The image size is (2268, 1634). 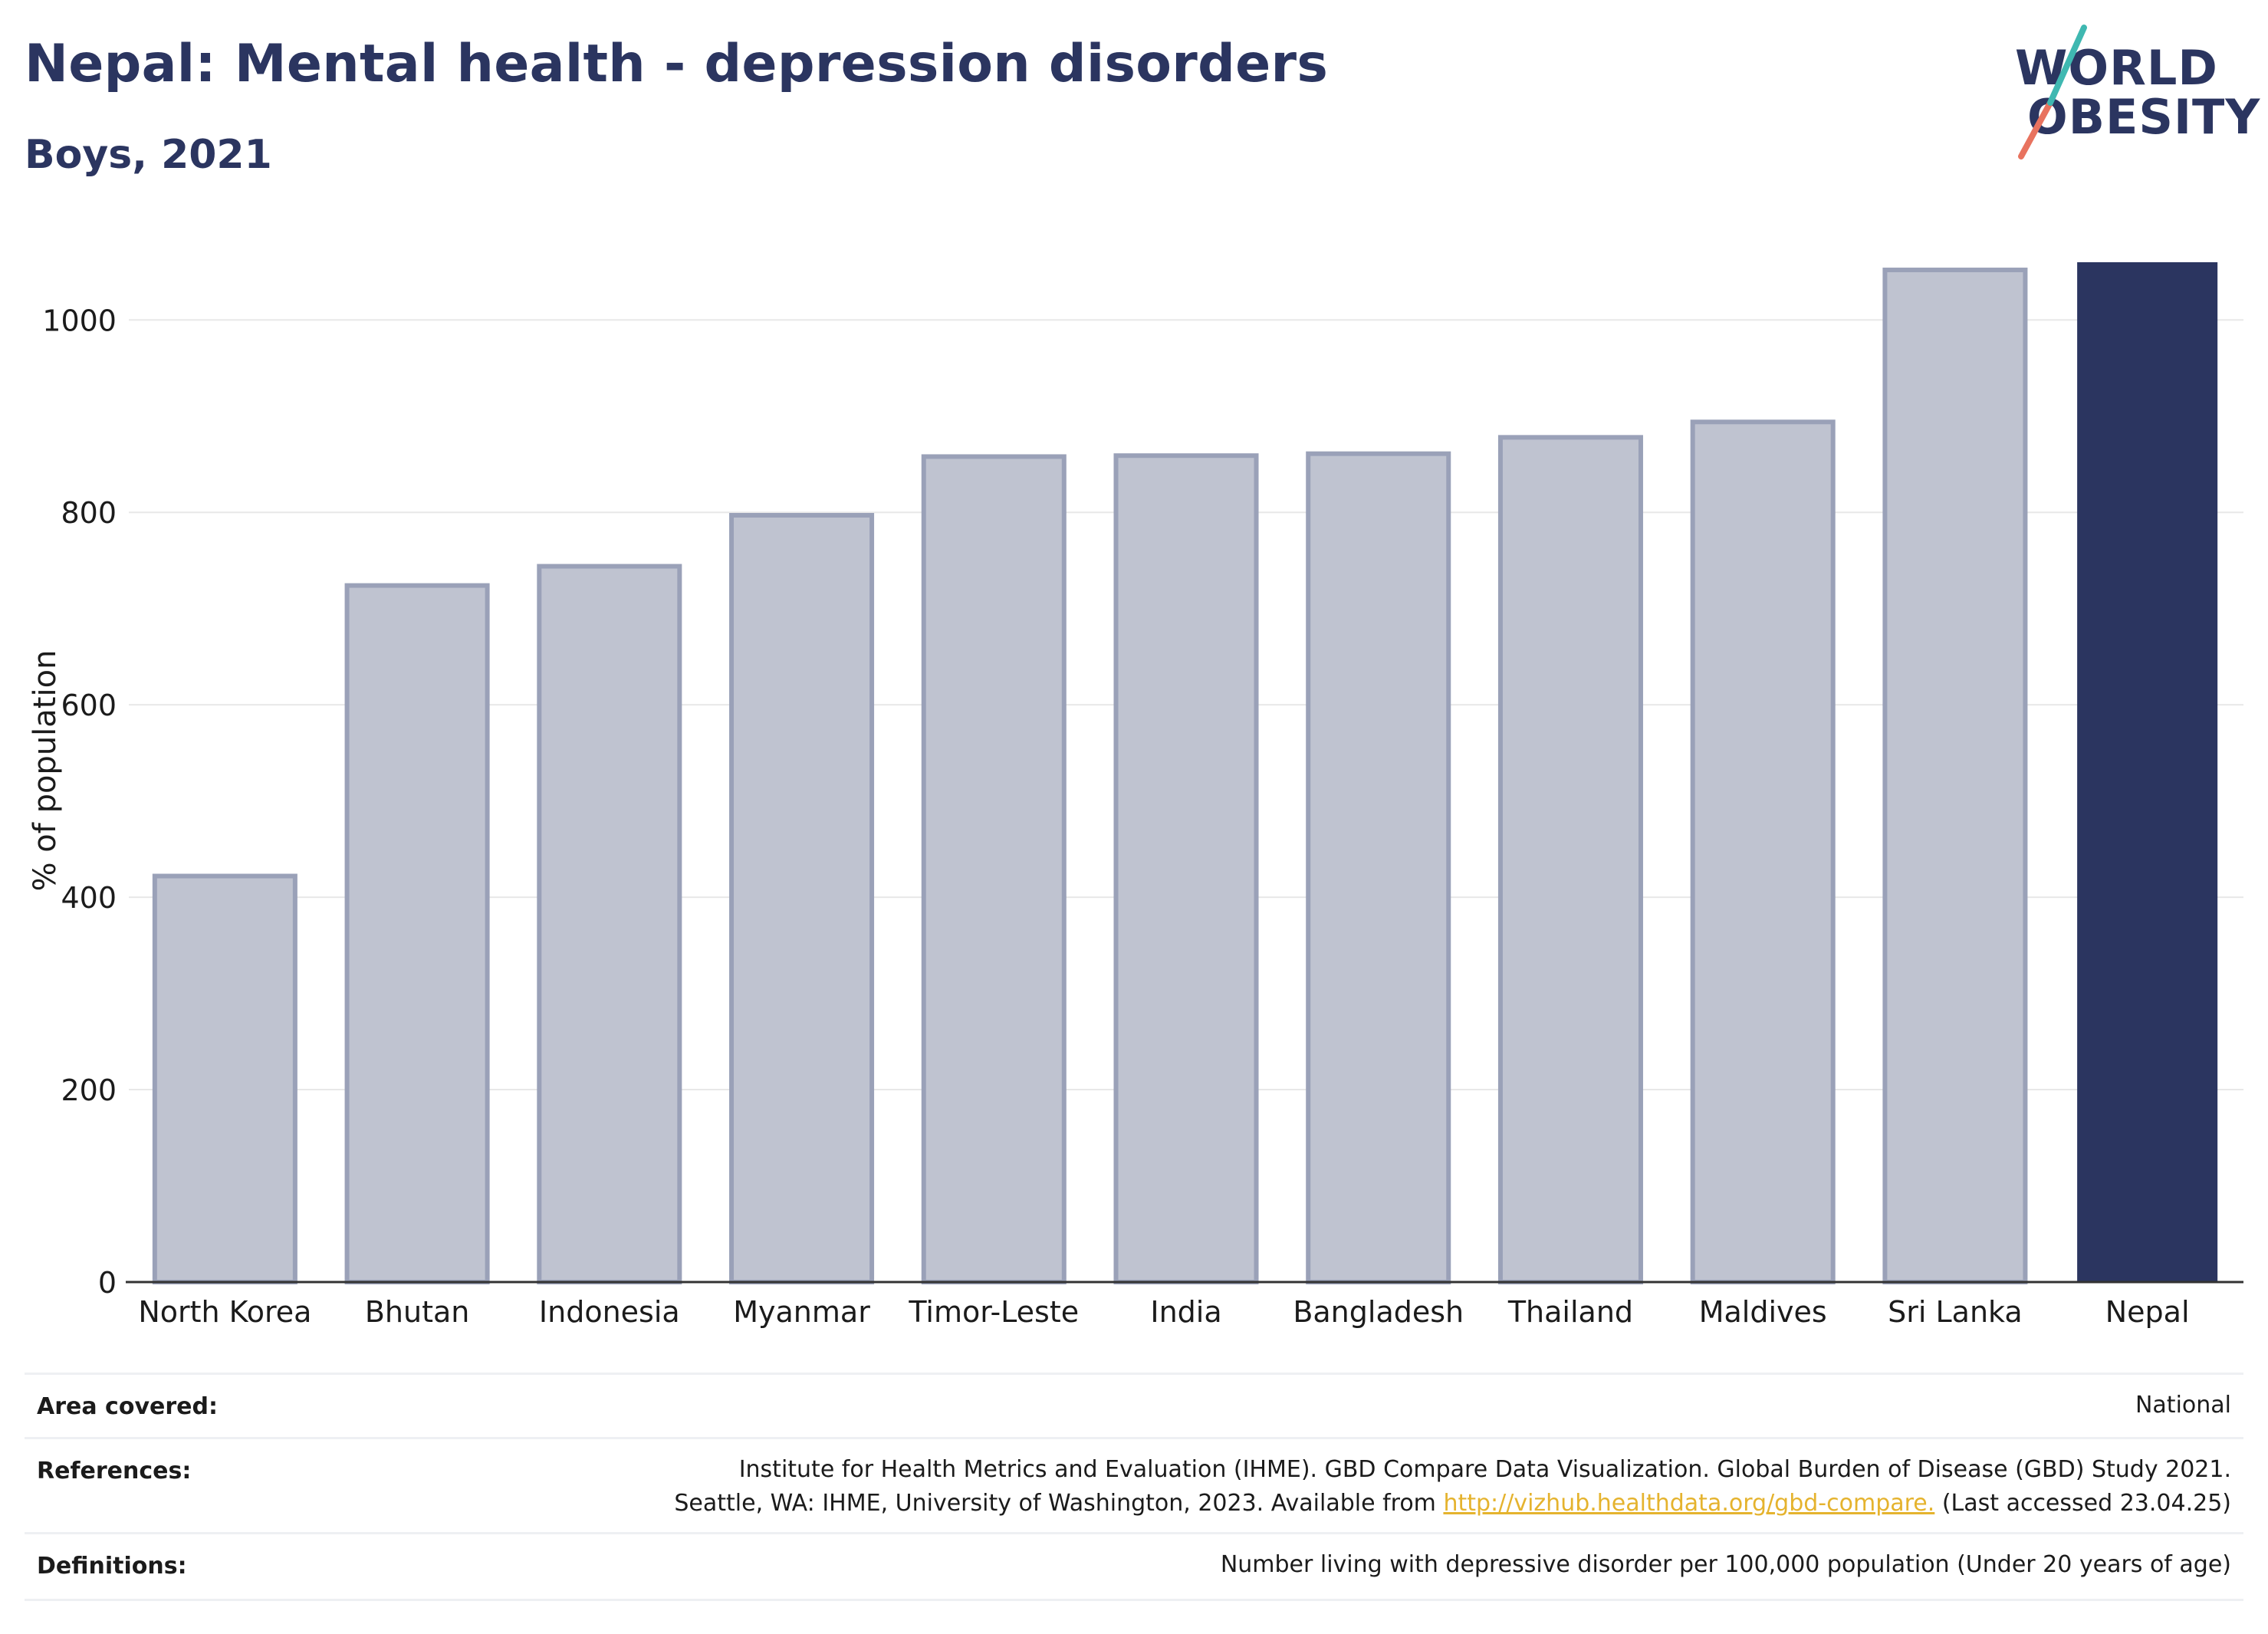 What do you see at coordinates (2116, 68) in the screenshot?
I see `logo-line-1: WORLD` at bounding box center [2116, 68].